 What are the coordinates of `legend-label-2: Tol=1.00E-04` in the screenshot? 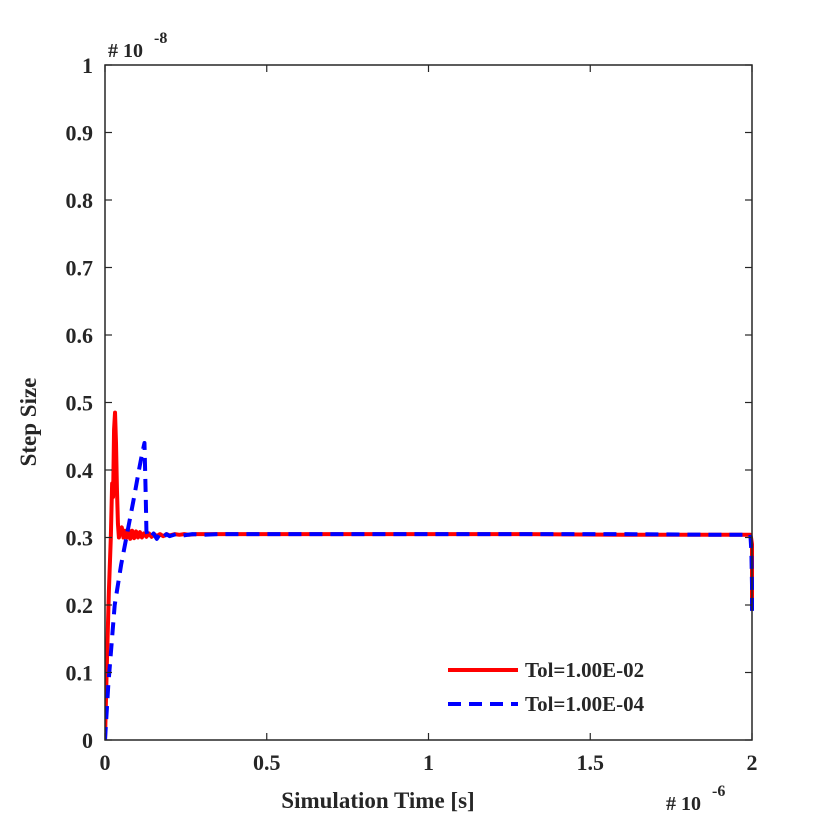 It's located at (585, 704).